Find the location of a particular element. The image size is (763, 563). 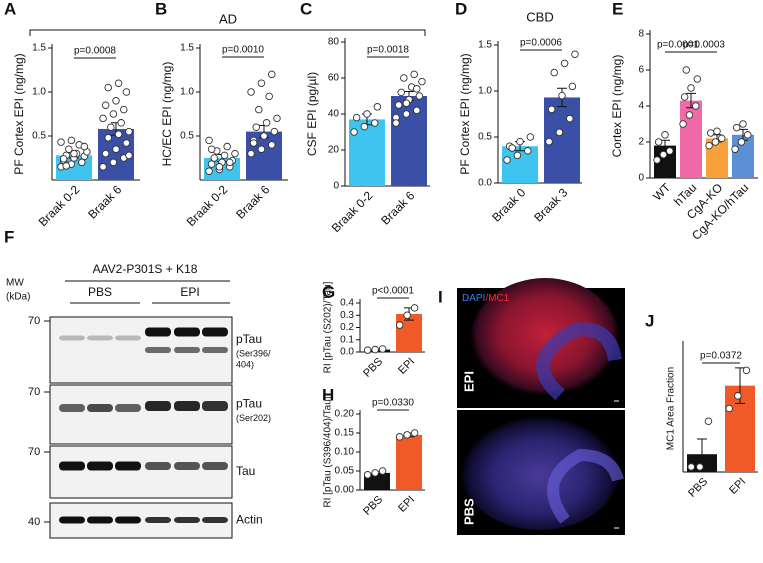

y-axis-label: CSF EPI (pg/µl) is located at coordinates (312, 114).